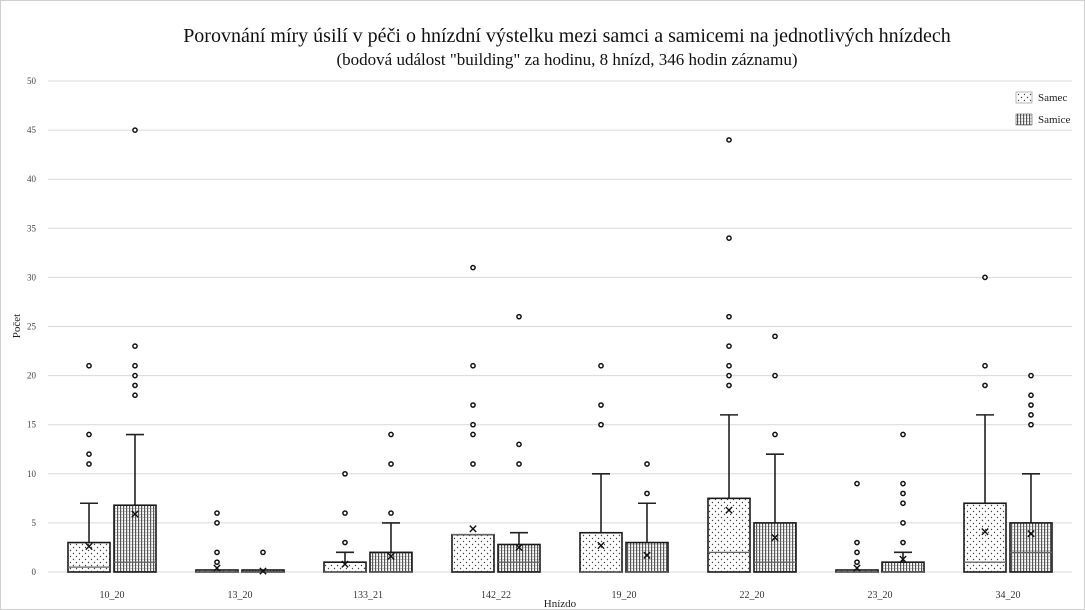 Image resolution: width=1085 pixels, height=610 pixels. What do you see at coordinates (112, 595) in the screenshot?
I see `x-tick-label: 10_20` at bounding box center [112, 595].